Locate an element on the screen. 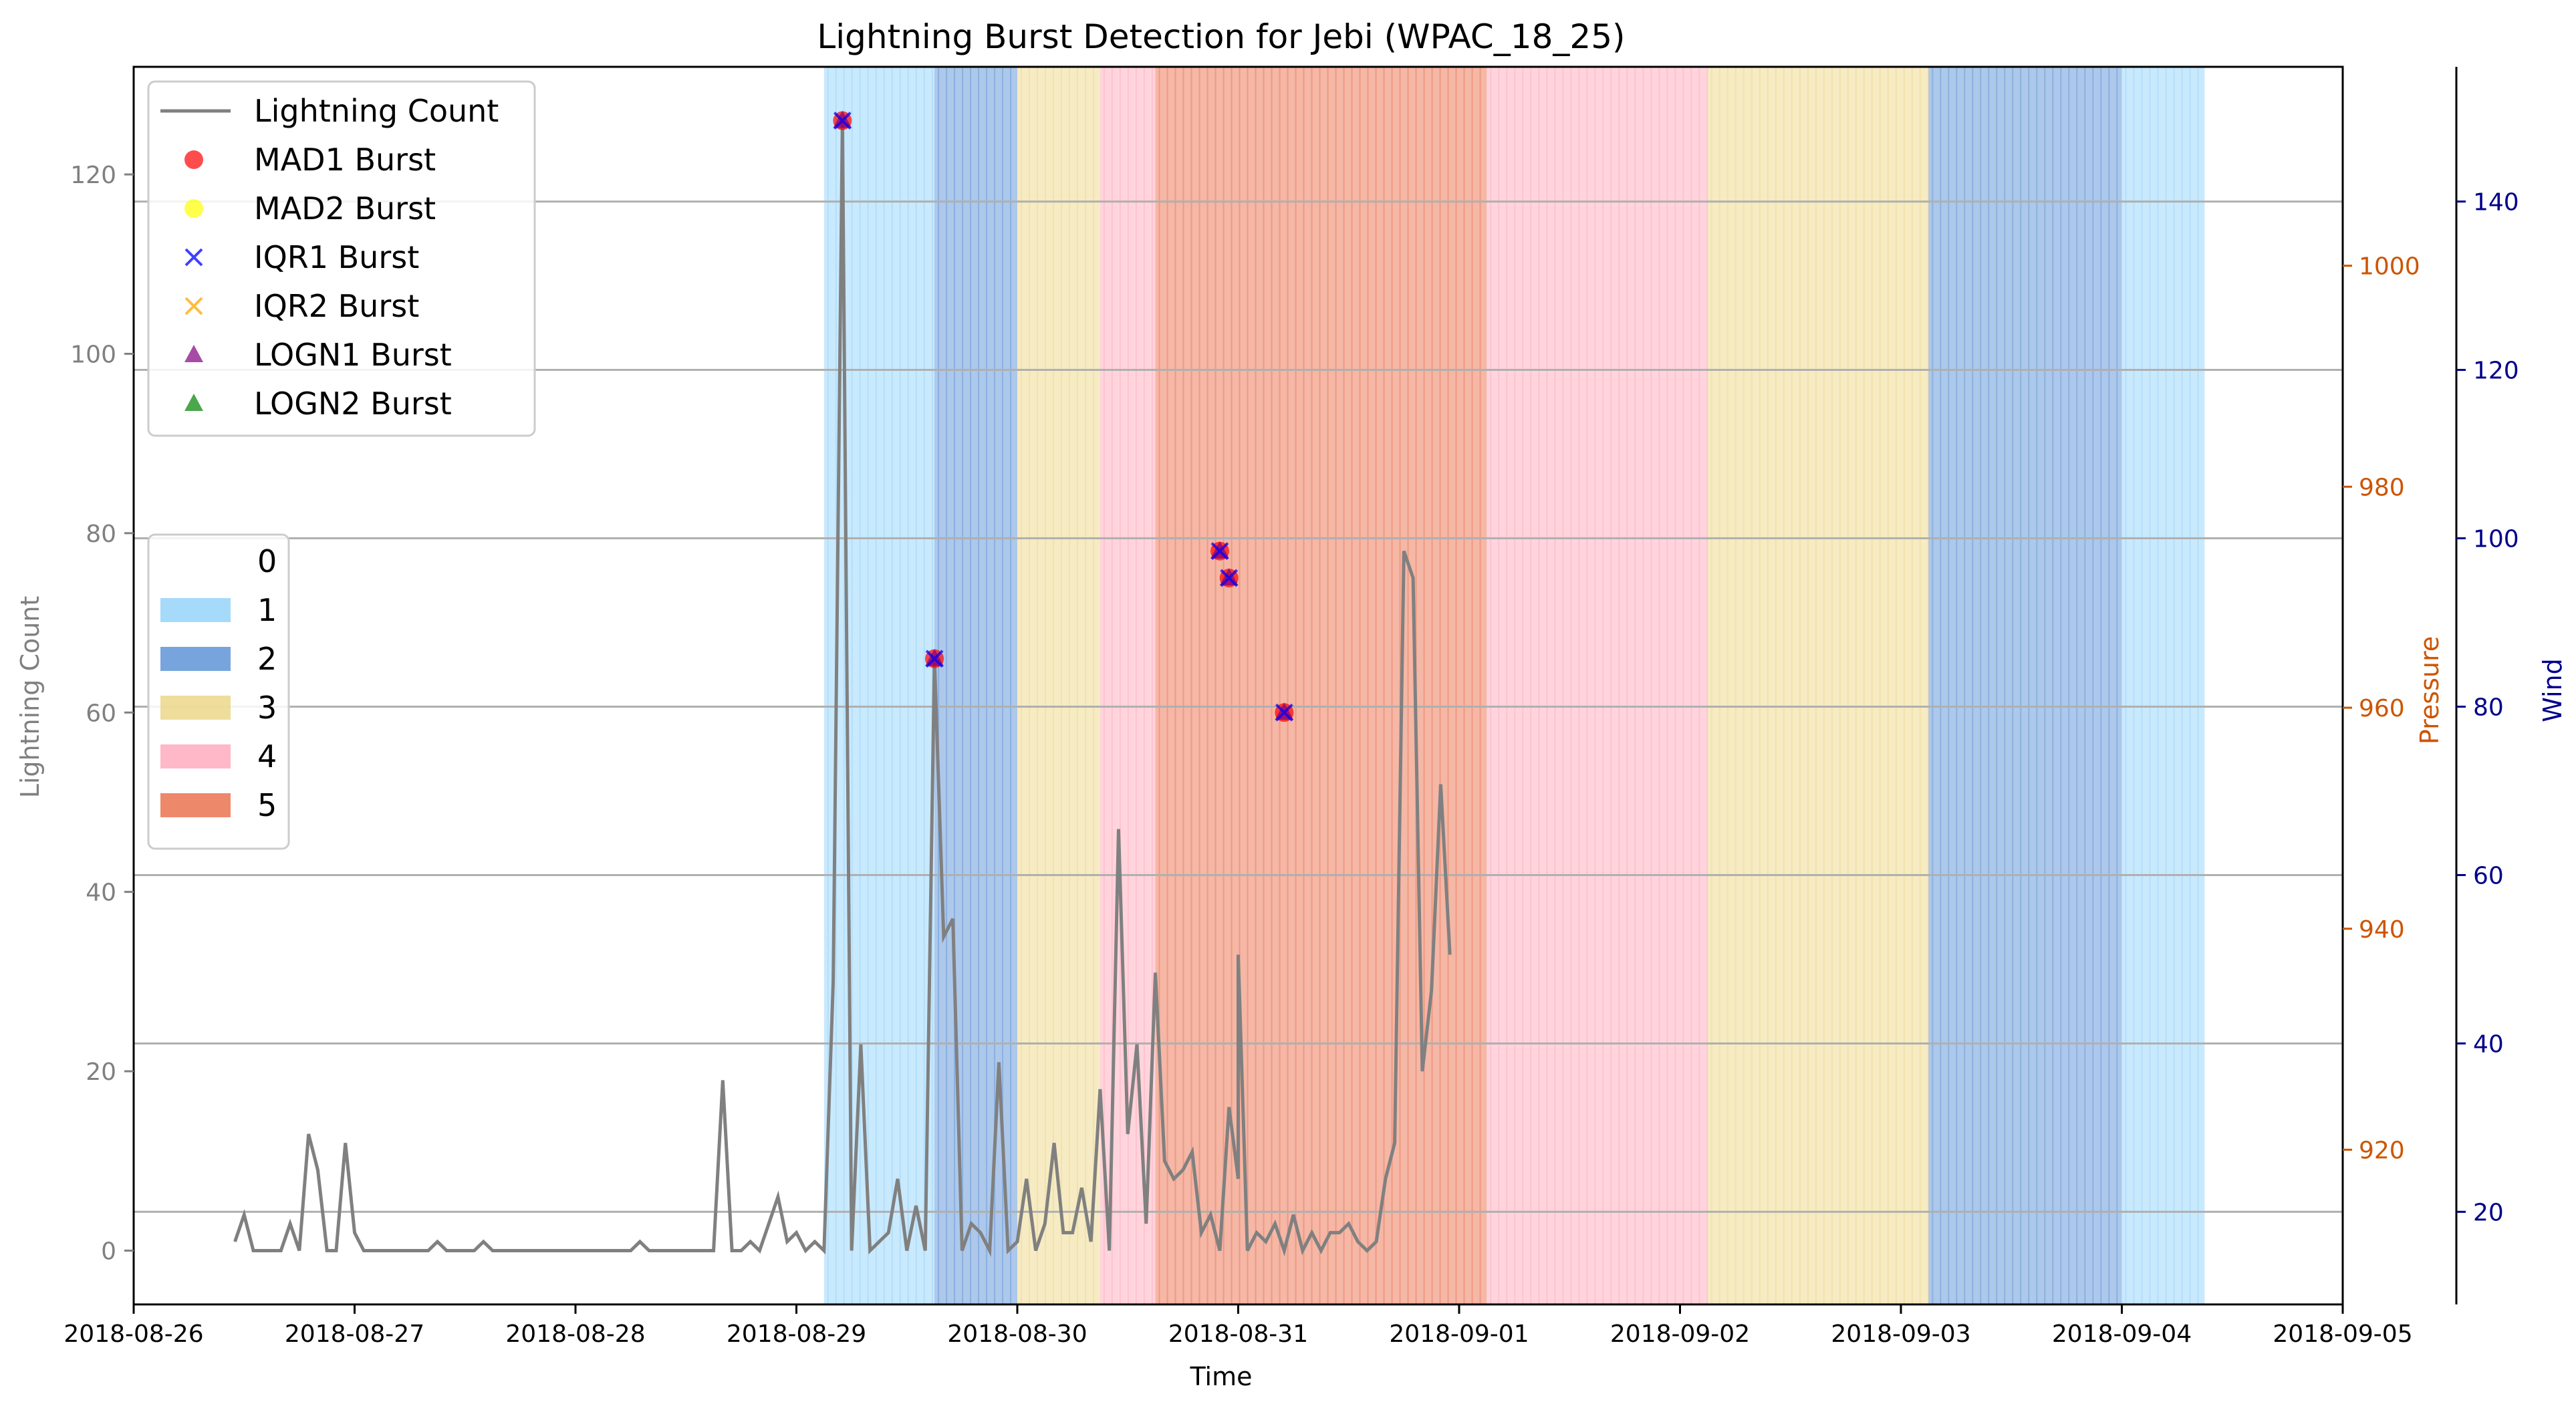 The width and height of the screenshot is (2576, 1408). category-legend-label: 4 is located at coordinates (267, 756).